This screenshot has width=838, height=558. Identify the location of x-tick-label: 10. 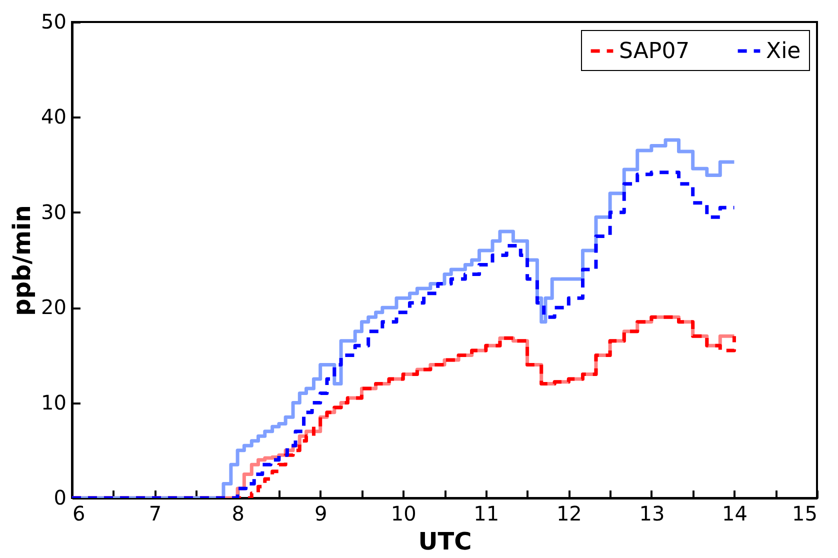
(403, 514).